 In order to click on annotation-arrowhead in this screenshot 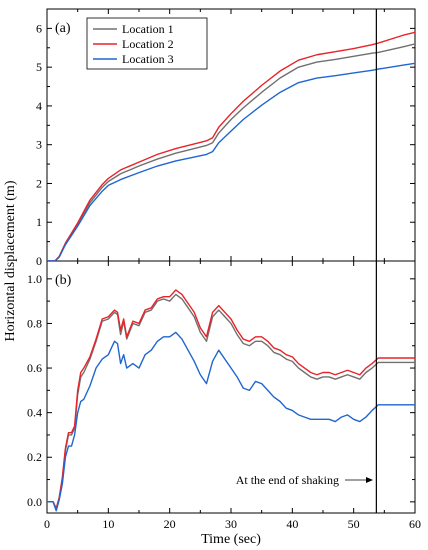, I will do `click(369, 480)`.